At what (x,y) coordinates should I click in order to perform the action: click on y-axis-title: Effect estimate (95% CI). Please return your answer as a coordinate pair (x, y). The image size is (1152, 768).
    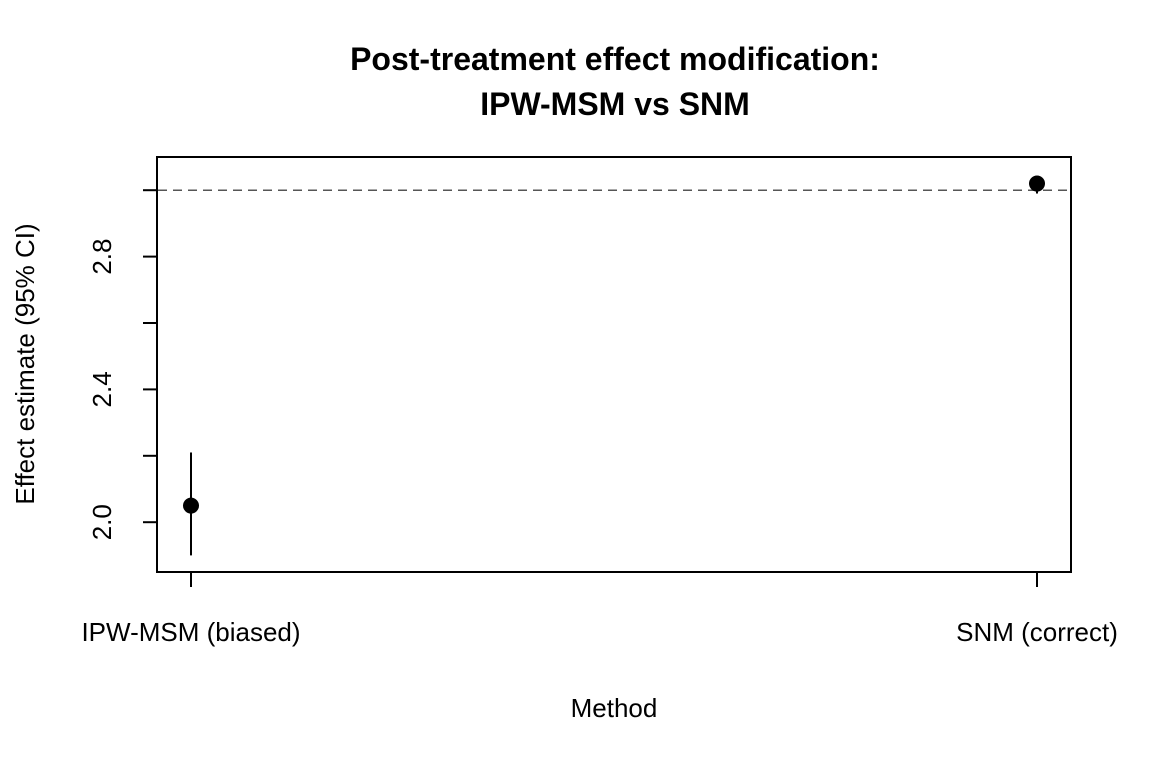
    Looking at the image, I should click on (25, 363).